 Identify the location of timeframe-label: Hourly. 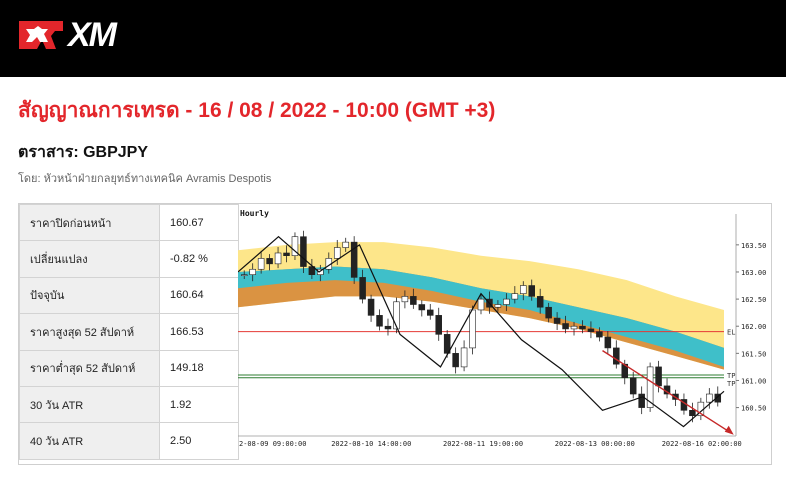
(254, 213).